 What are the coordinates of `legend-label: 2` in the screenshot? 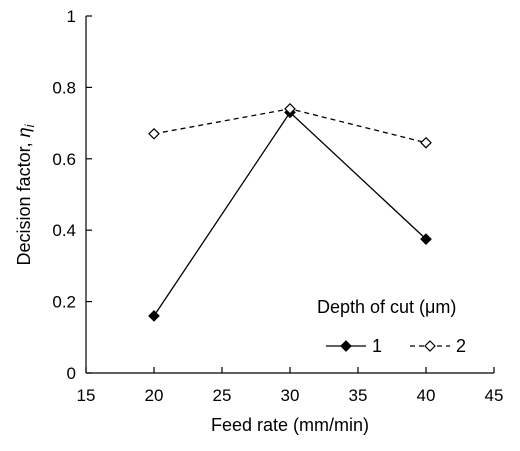 It's located at (461, 346).